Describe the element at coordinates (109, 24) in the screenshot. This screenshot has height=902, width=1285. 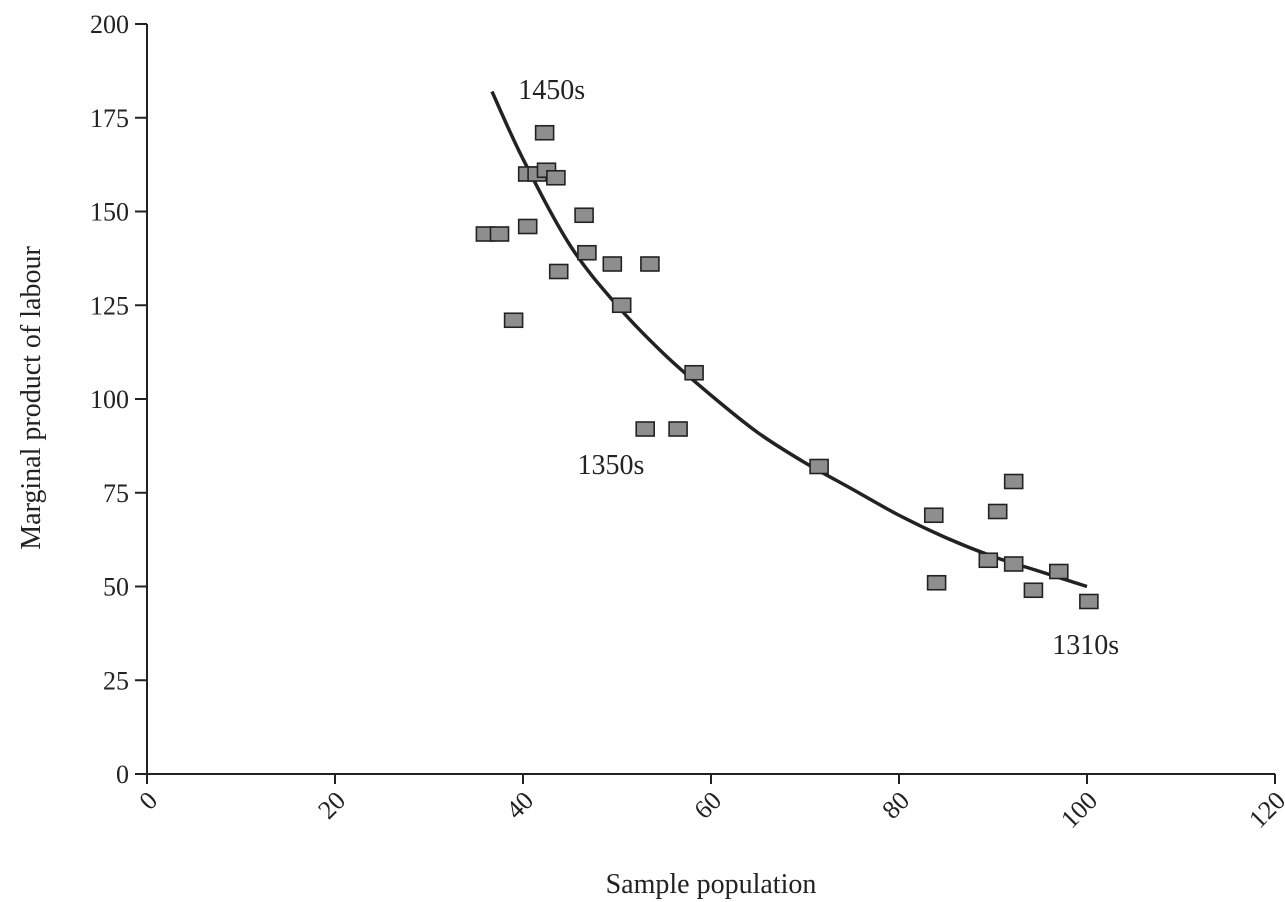
I see `y-tick-label: 200` at that location.